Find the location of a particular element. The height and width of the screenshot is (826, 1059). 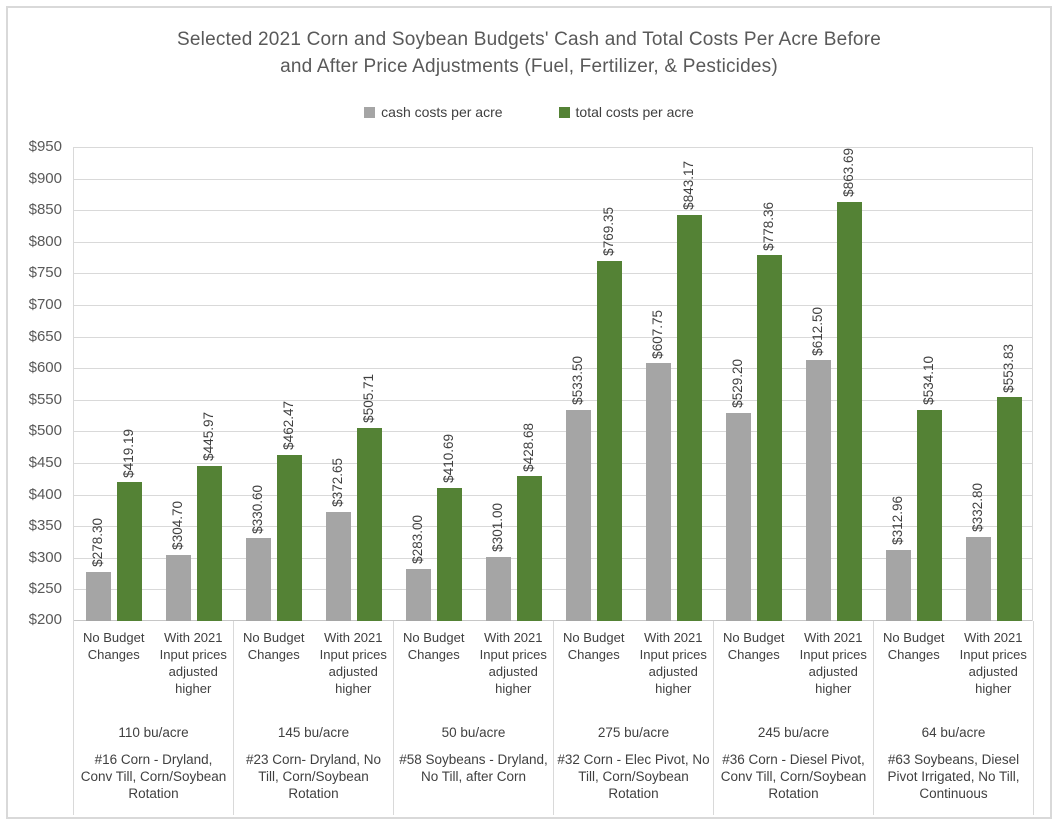

cash-costs-swatch-icon is located at coordinates (370, 112).